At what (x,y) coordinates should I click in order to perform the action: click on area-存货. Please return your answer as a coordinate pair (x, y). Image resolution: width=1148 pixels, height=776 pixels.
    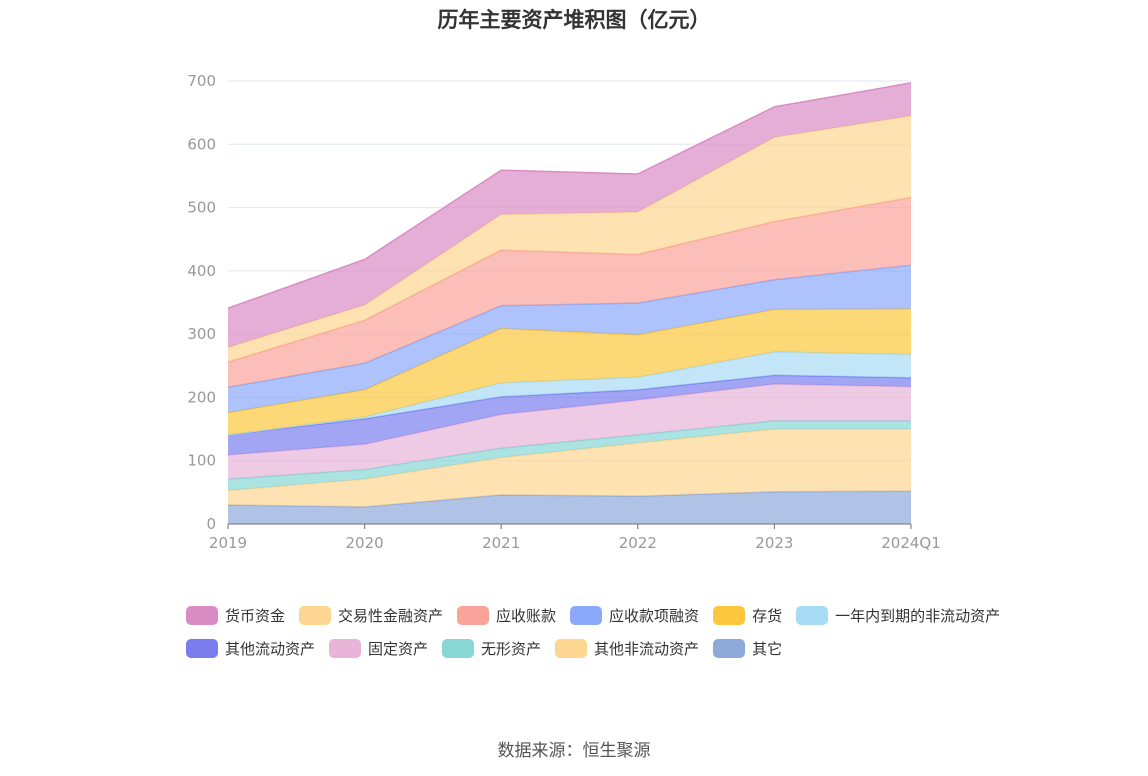
    Looking at the image, I should click on (569, 371).